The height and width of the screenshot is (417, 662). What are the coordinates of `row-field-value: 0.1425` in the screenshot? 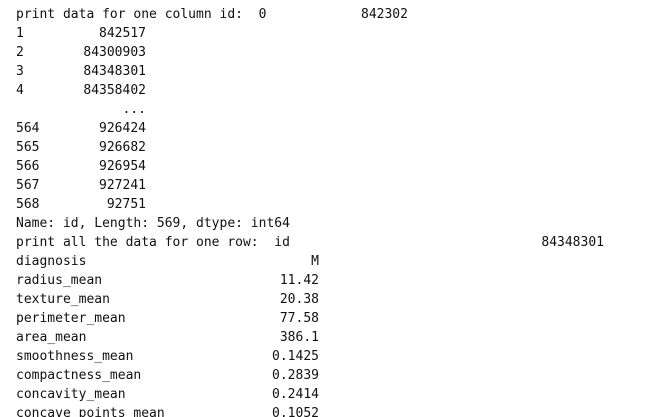 It's located at (295, 356).